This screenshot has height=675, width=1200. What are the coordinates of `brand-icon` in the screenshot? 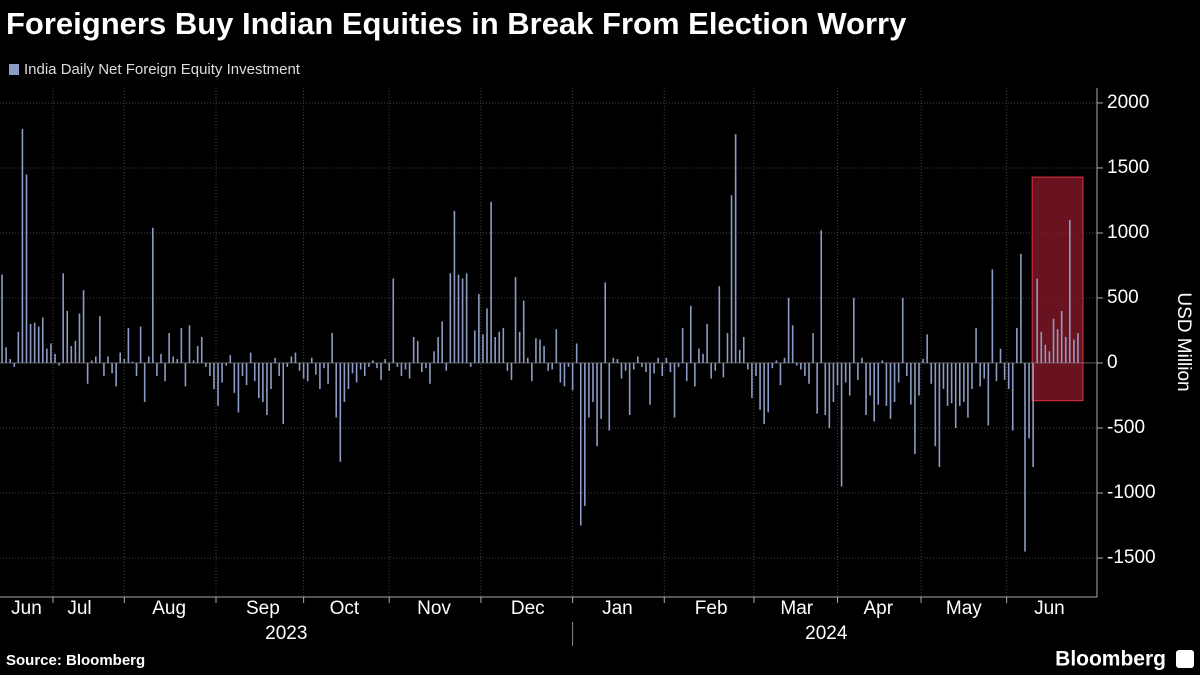 It's located at (1185, 659).